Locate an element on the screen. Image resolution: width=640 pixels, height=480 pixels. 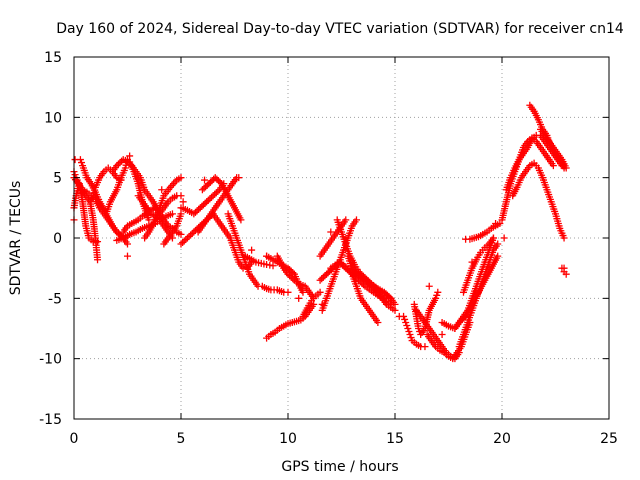
x-tick-label: 5 is located at coordinates (181, 439).